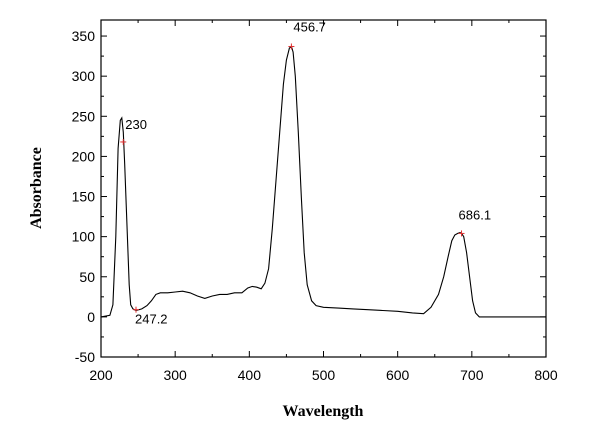 Image resolution: width=600 pixels, height=425 pixels. What do you see at coordinates (250, 375) in the screenshot?
I see `x-tick-label: 400` at bounding box center [250, 375].